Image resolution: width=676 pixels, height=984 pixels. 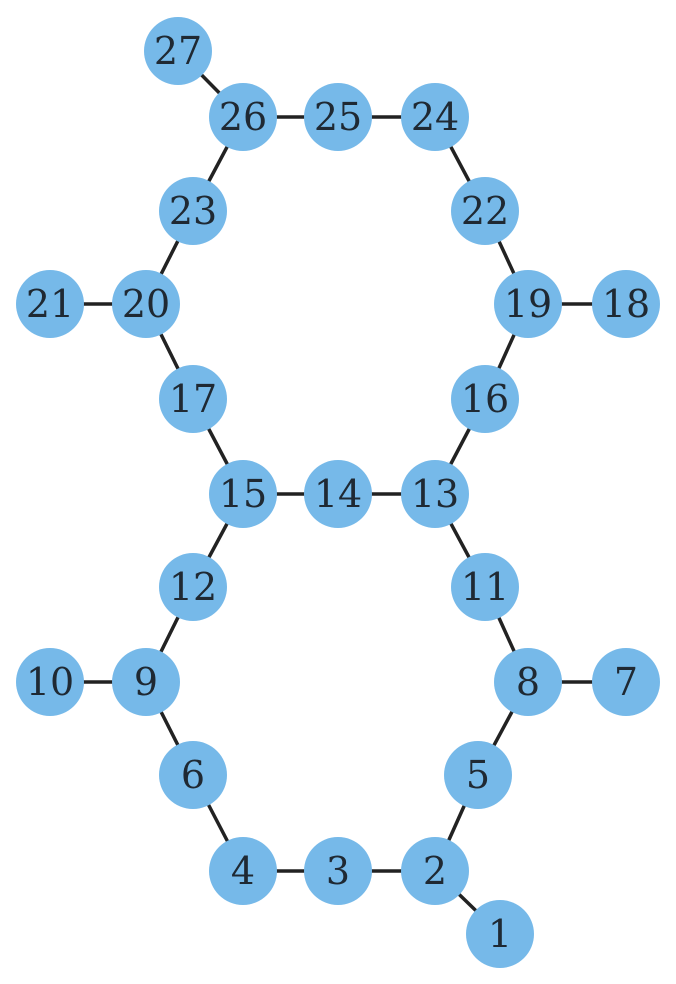 I want to click on node-label: 21, so click(x=50, y=304).